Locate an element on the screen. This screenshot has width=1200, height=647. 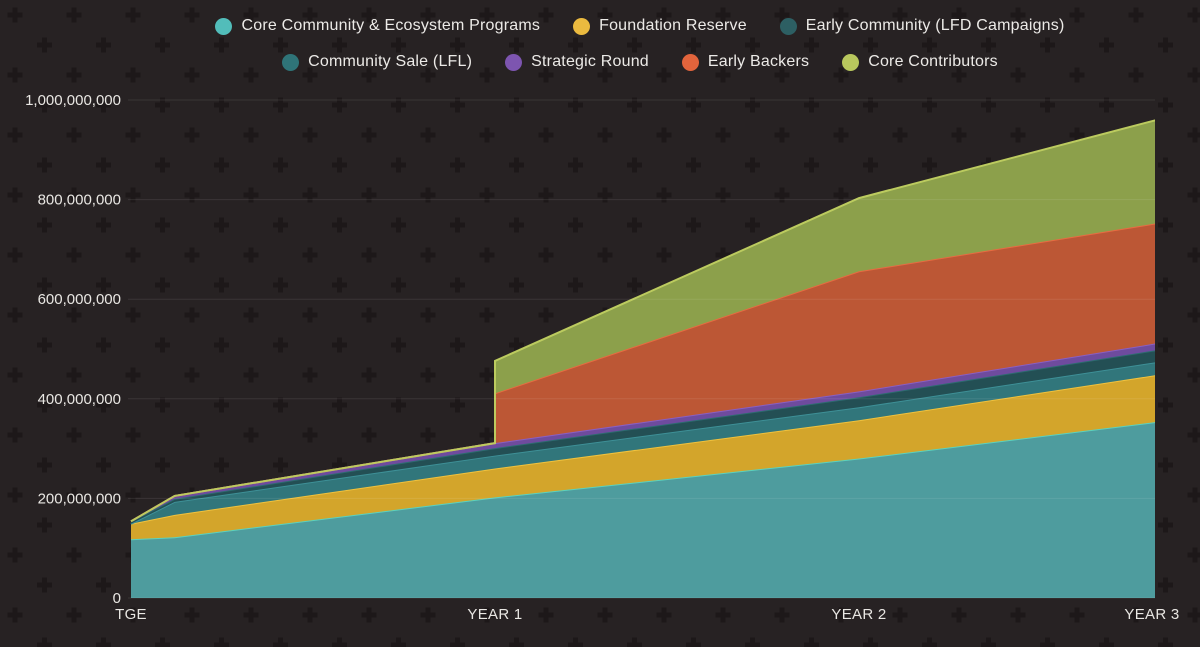
legend-label-early-community: Early Community (LFD Campaigns) is located at coordinates (935, 25).